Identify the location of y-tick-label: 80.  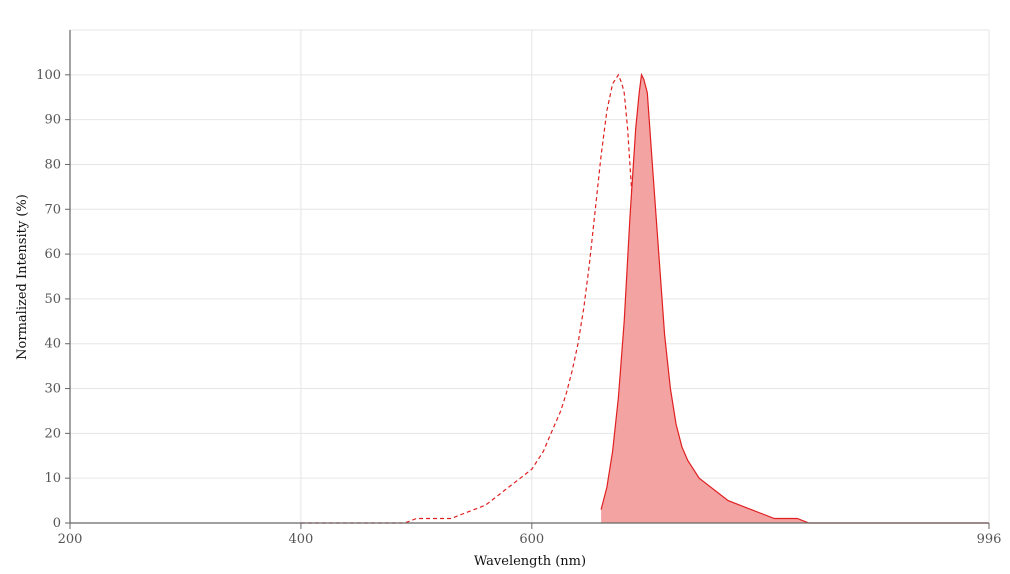
(52, 164).